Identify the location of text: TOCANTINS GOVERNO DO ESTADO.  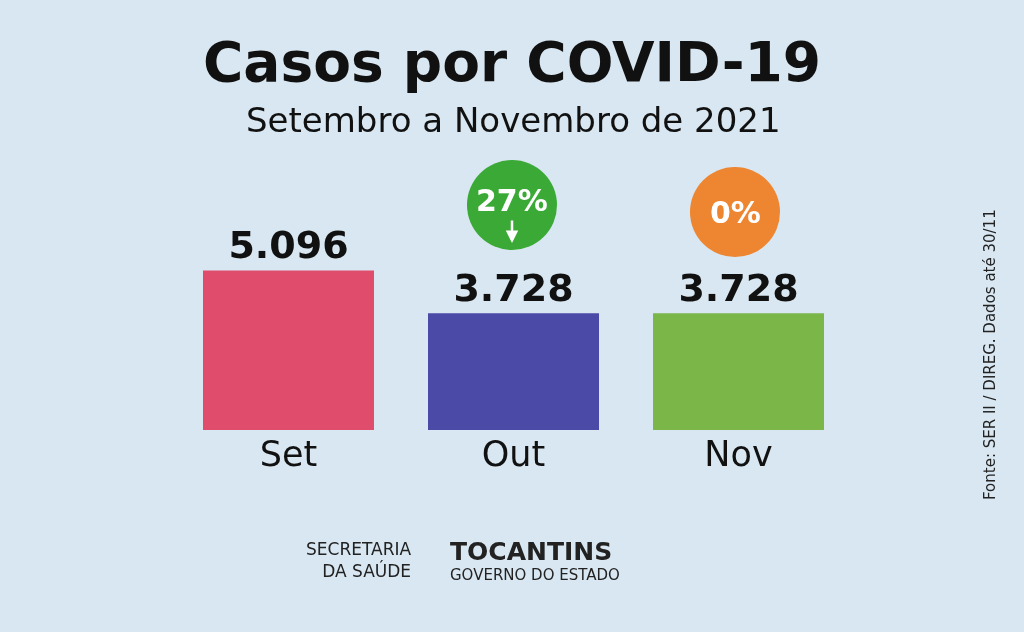
(535, 560).